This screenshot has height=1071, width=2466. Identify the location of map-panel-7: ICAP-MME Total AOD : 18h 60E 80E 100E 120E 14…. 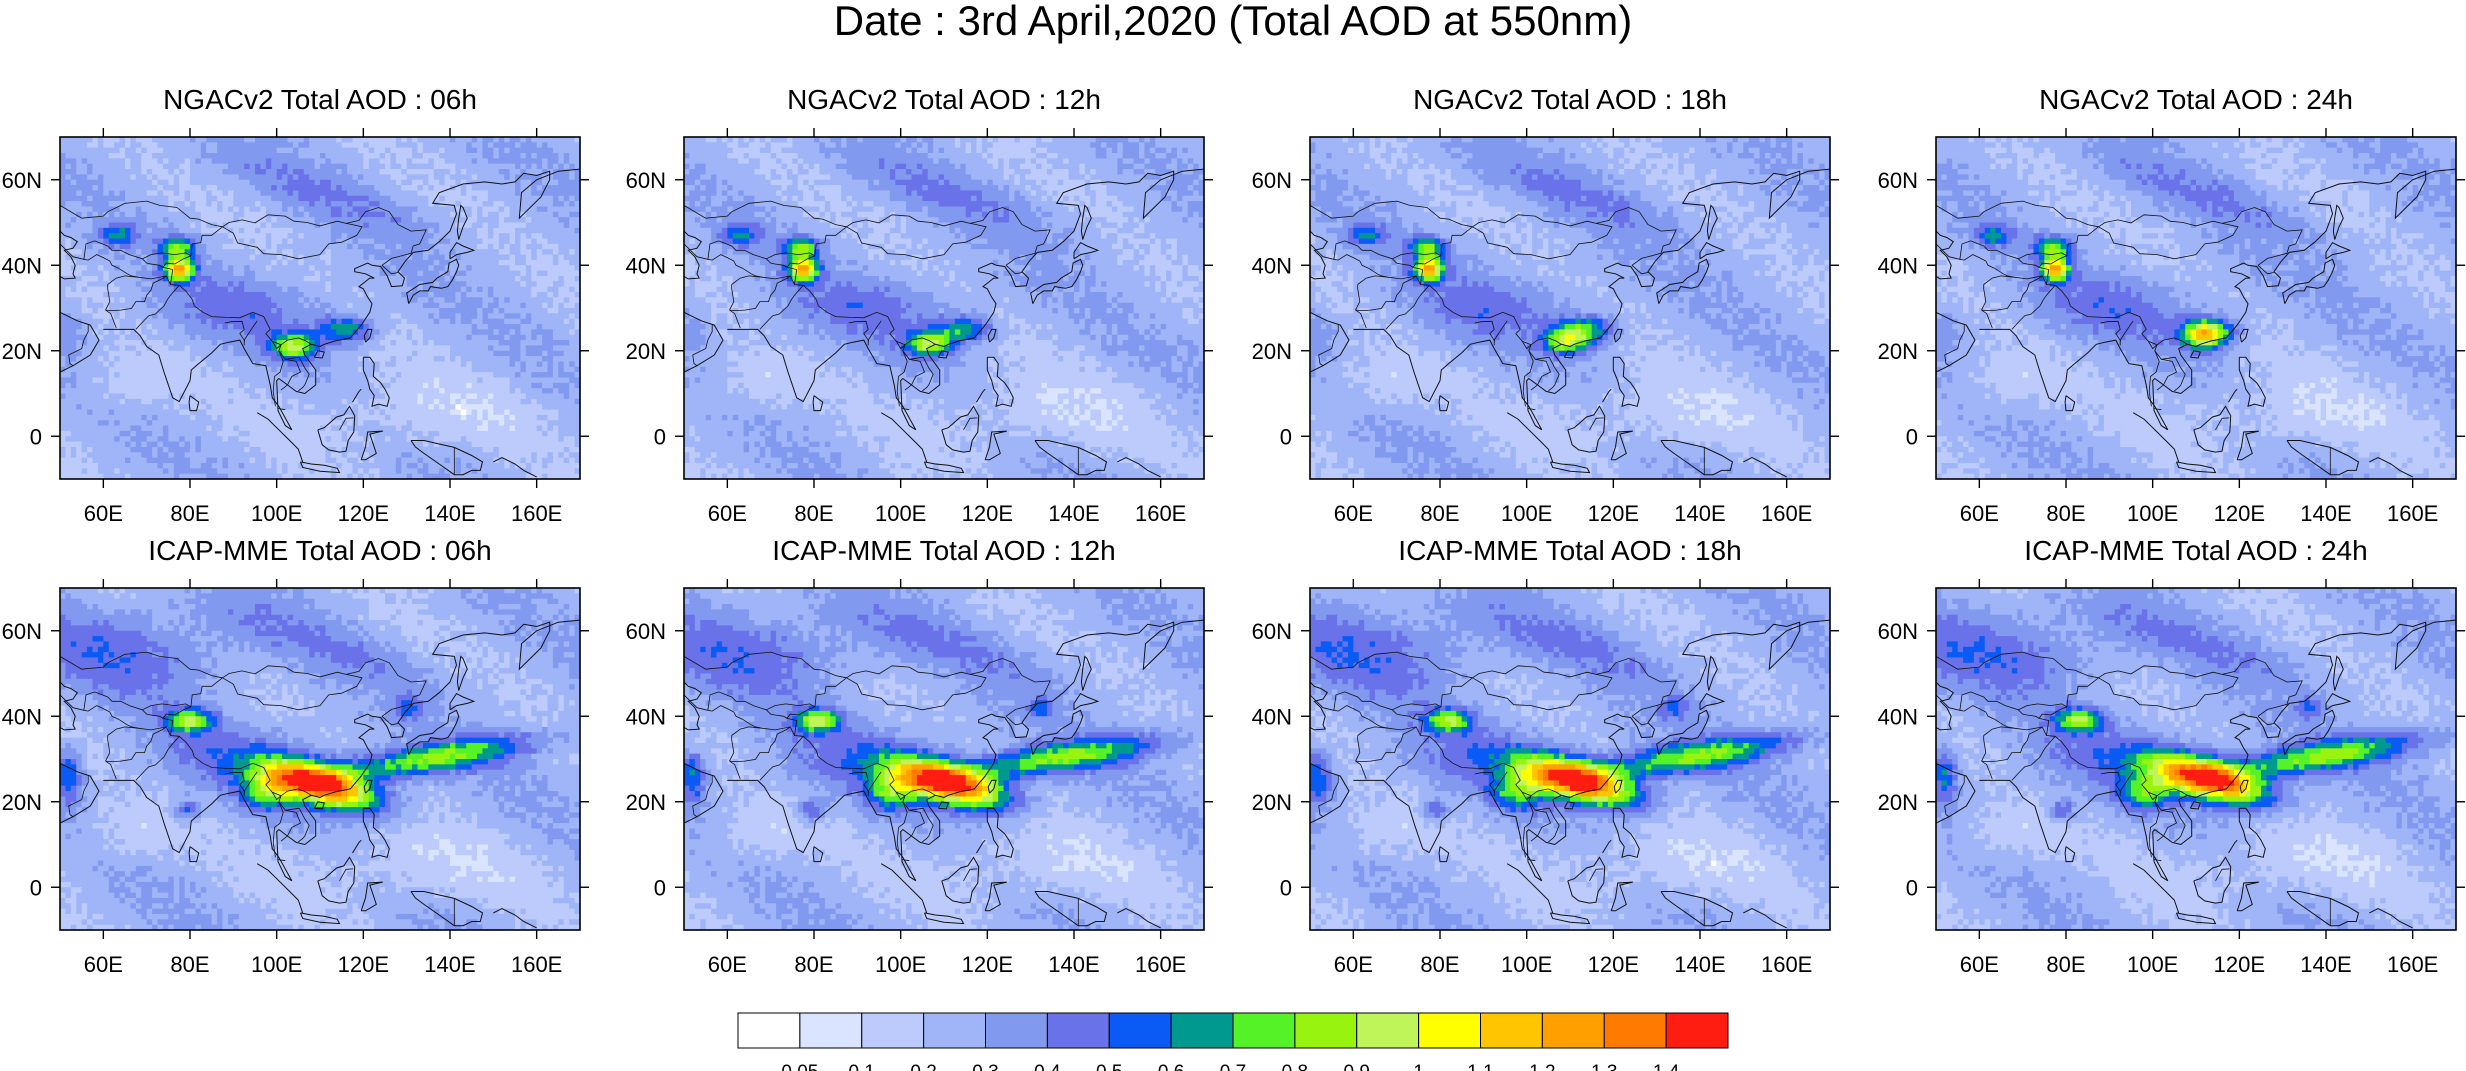
(1545, 756).